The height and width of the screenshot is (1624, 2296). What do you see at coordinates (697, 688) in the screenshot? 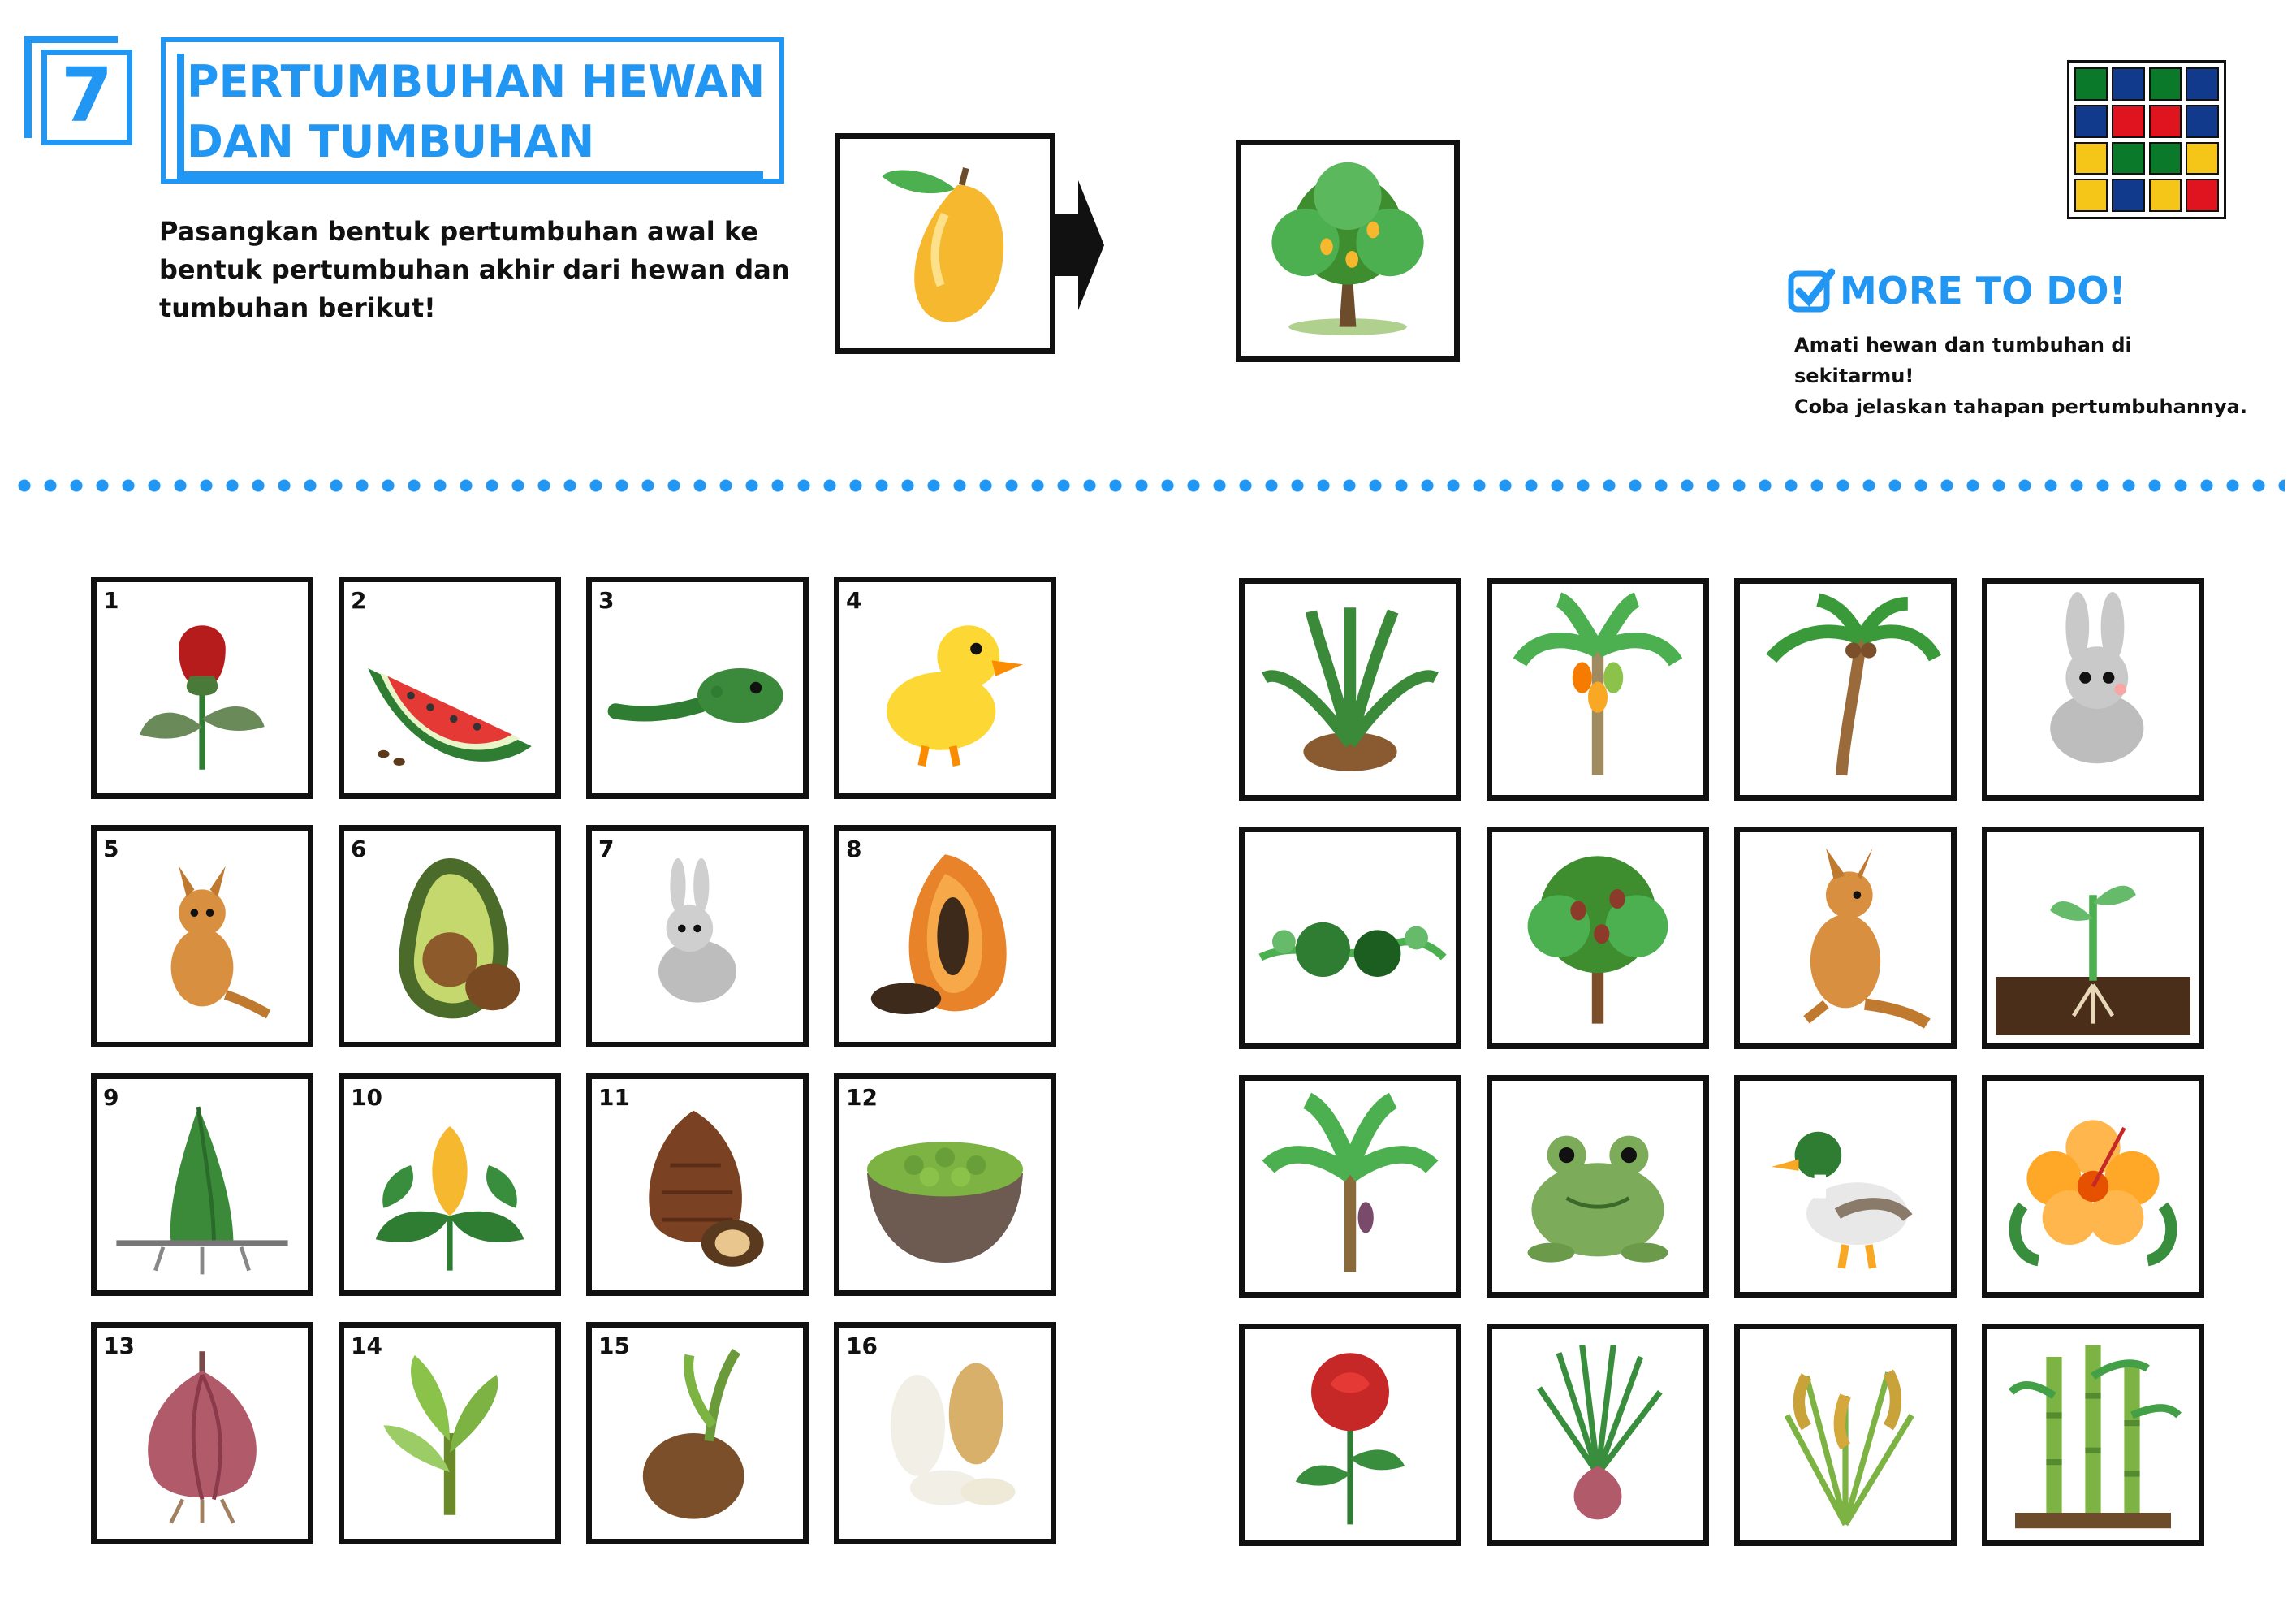
I see `start-card-3: 3` at bounding box center [697, 688].